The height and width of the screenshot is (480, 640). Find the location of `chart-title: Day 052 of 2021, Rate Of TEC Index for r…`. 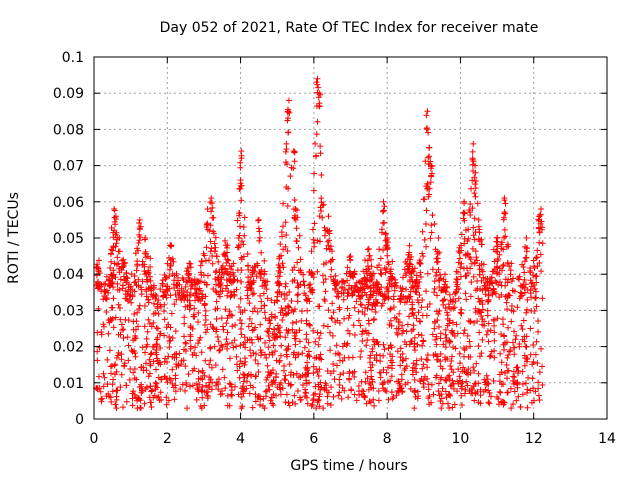

chart-title: Day 052 of 2021, Rate Of TEC Index for r… is located at coordinates (349, 28).